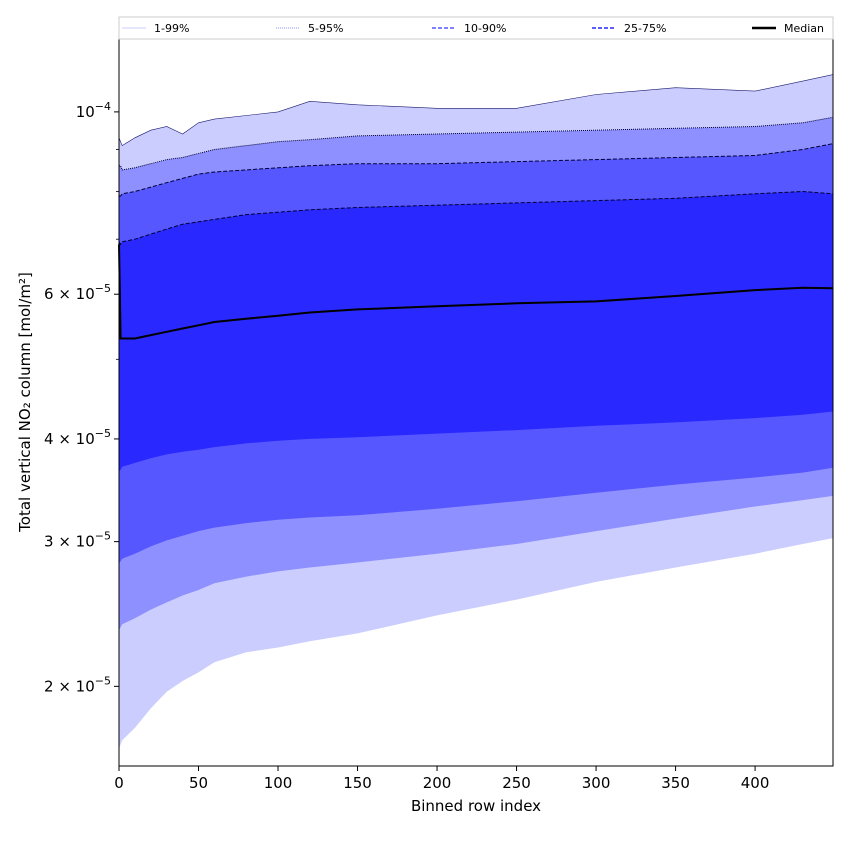 The height and width of the screenshot is (850, 850). Describe the element at coordinates (325, 28) in the screenshot. I see `legend-label: 5-95%` at that location.